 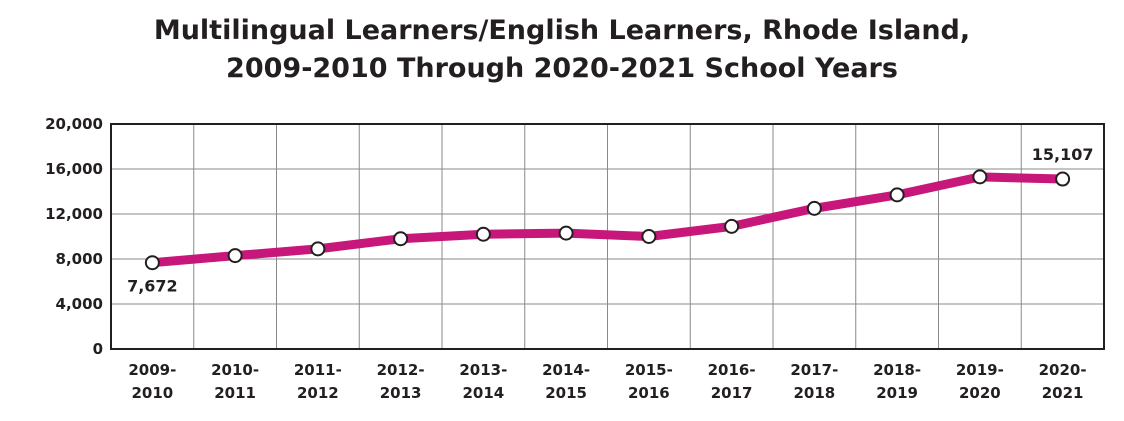 I want to click on x-tick-label: 2014, so click(x=484, y=393).